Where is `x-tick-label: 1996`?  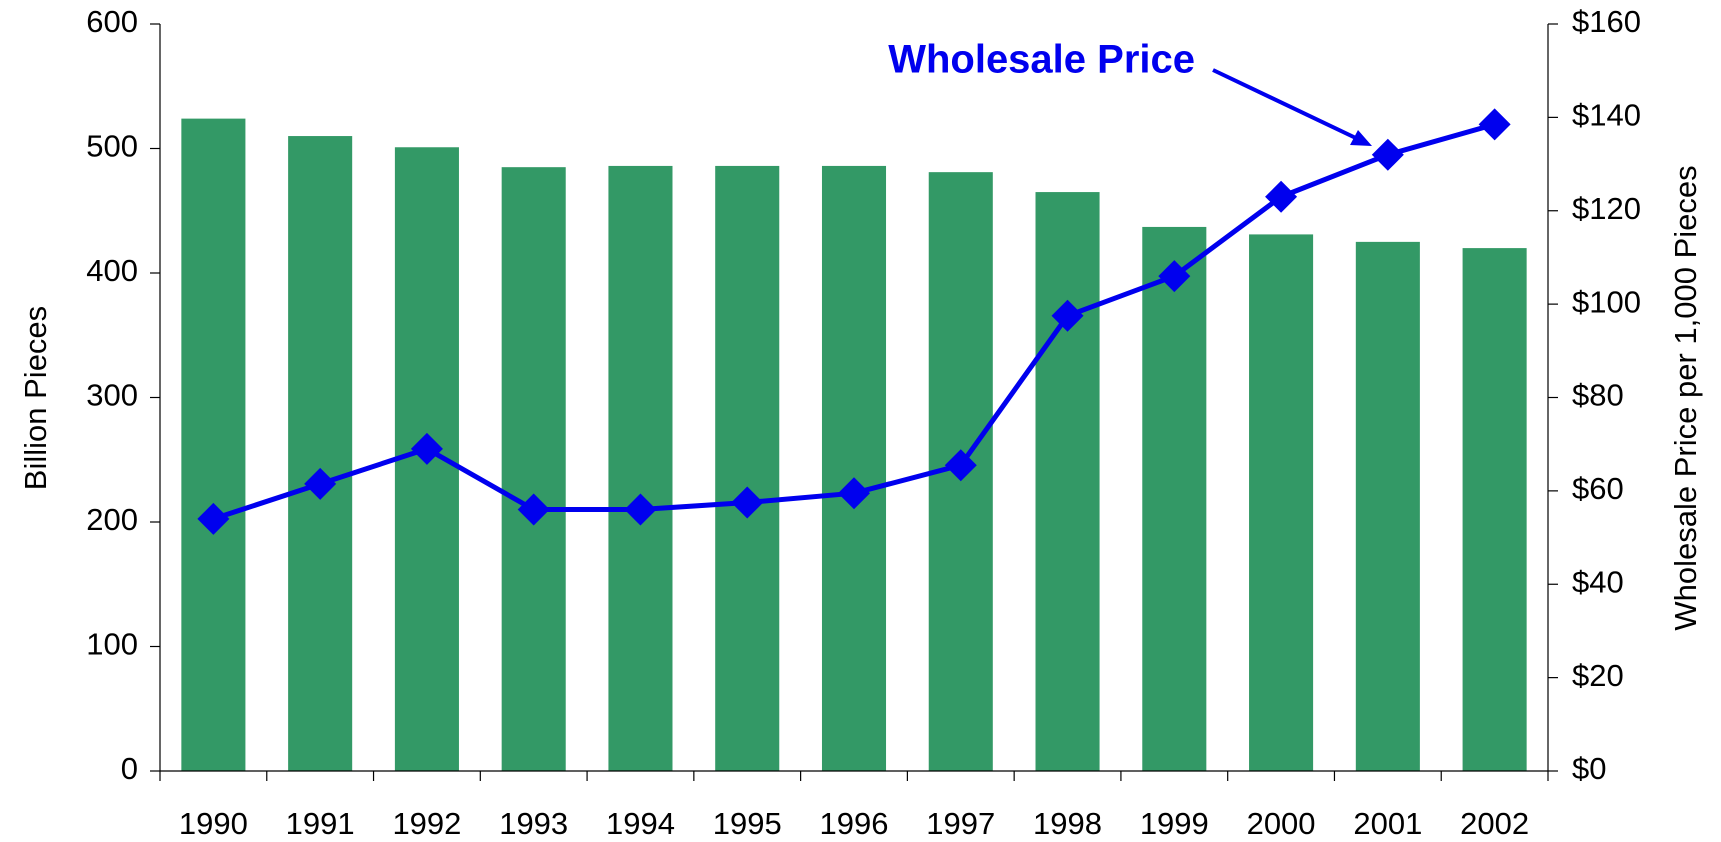
x-tick-label: 1996 is located at coordinates (854, 823).